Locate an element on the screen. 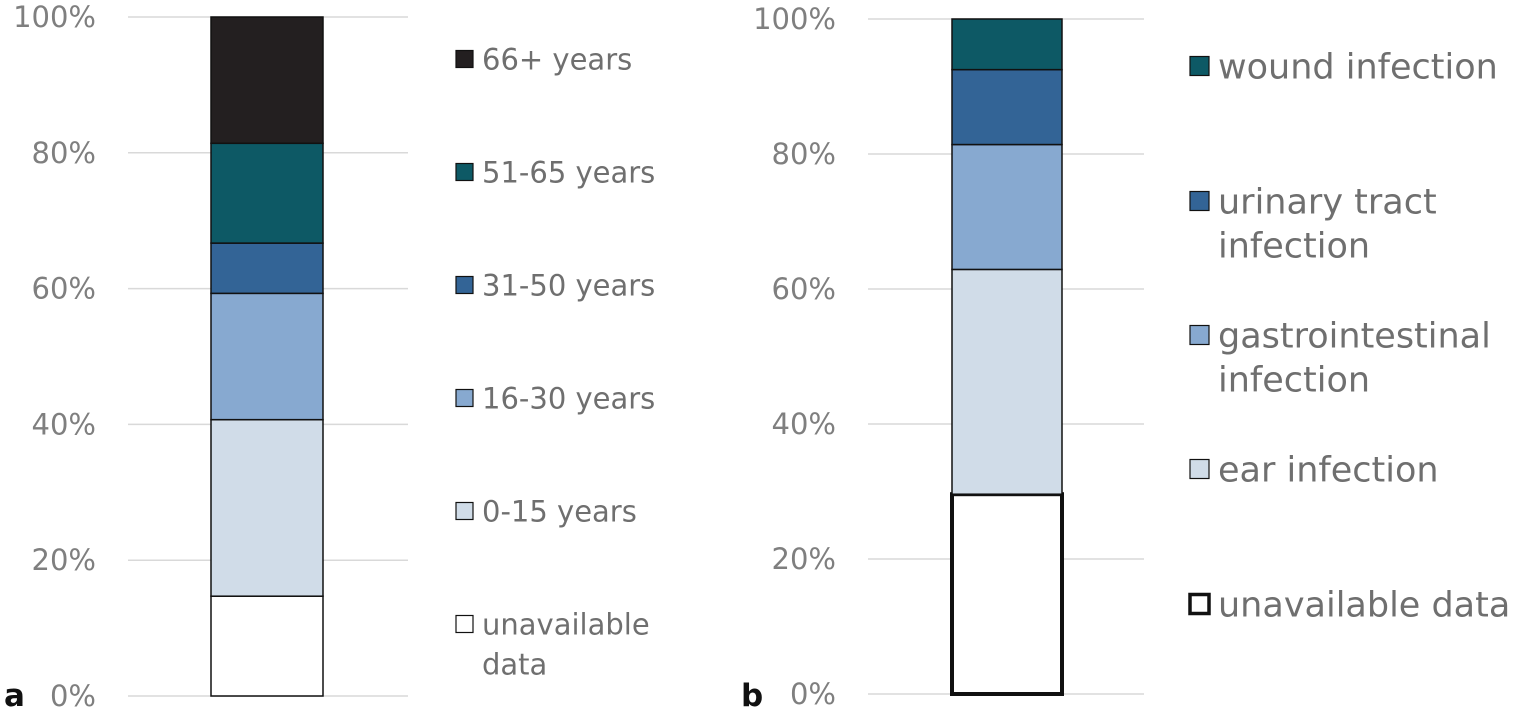 The image size is (1524, 717). legend-label: data is located at coordinates (514, 664).